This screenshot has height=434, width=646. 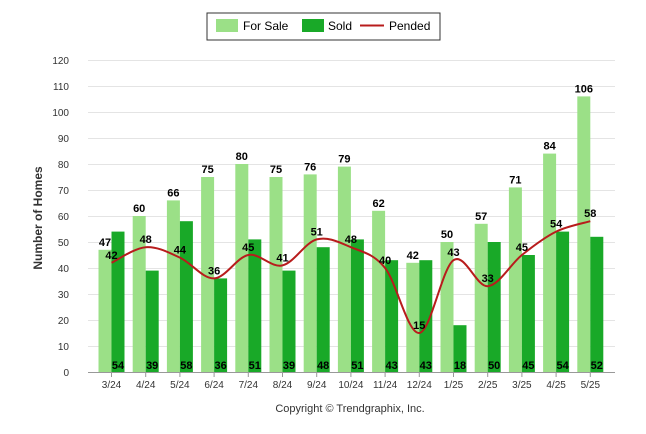 What do you see at coordinates (64, 295) in the screenshot?
I see `y-tick-label: 30` at bounding box center [64, 295].